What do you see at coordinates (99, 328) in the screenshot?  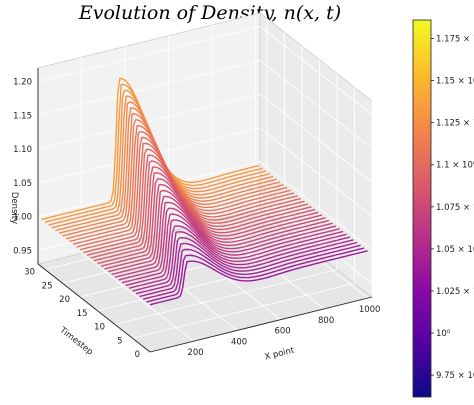 I see `y-tick-label: 10` at bounding box center [99, 328].